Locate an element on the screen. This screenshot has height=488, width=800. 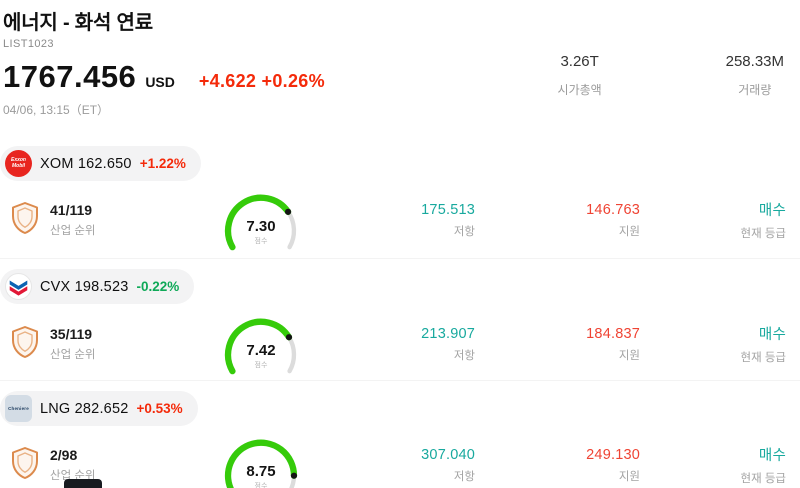
ticker-change: +1.22% is located at coordinates (162, 163).